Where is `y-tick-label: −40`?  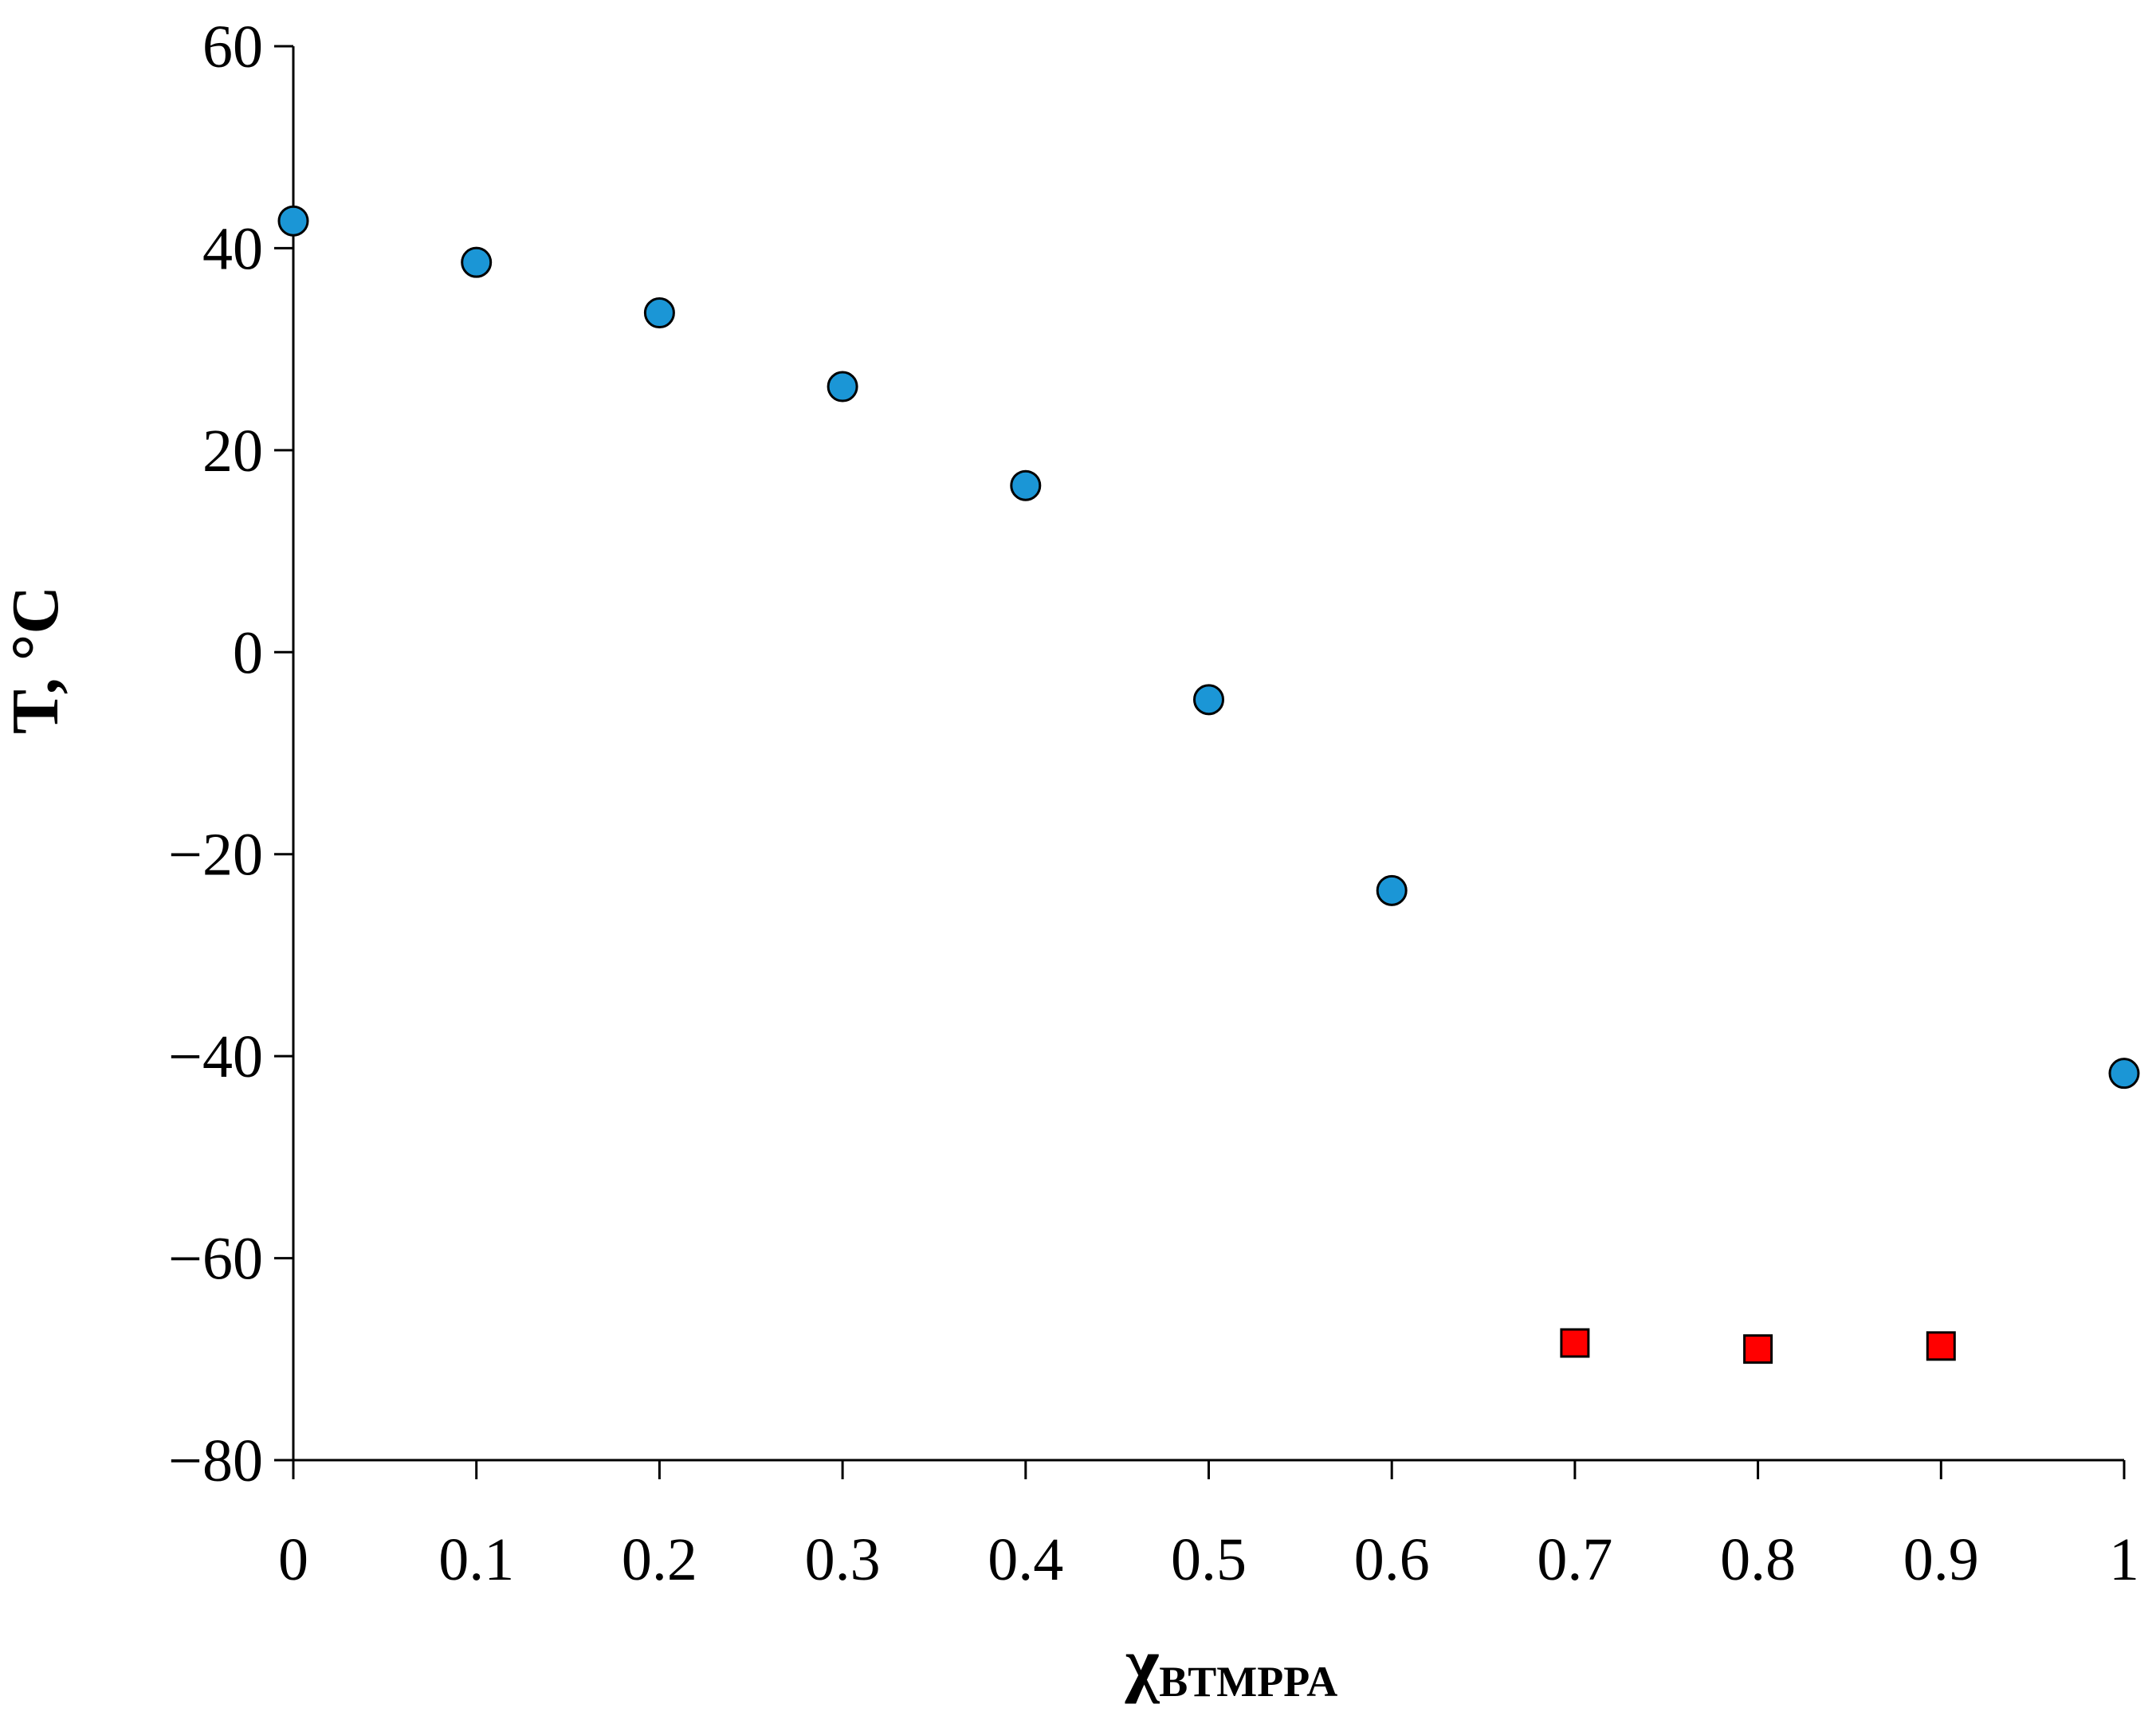 y-tick-label: −40 is located at coordinates (215, 1057).